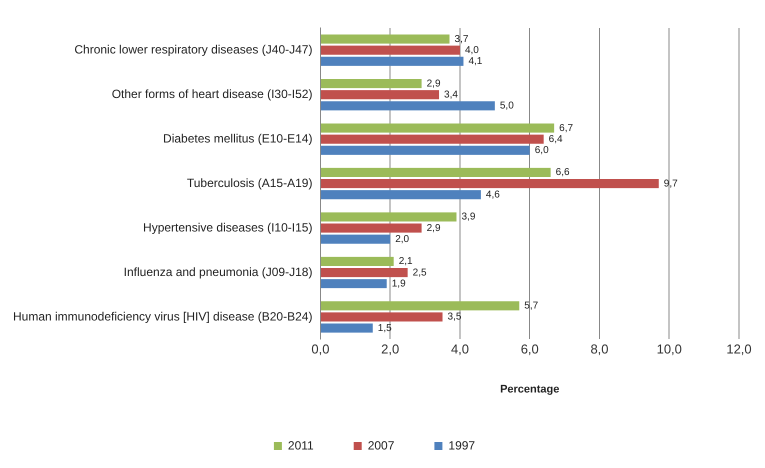 This screenshot has width=765, height=468. I want to click on data-label: 3,7, so click(461, 39).